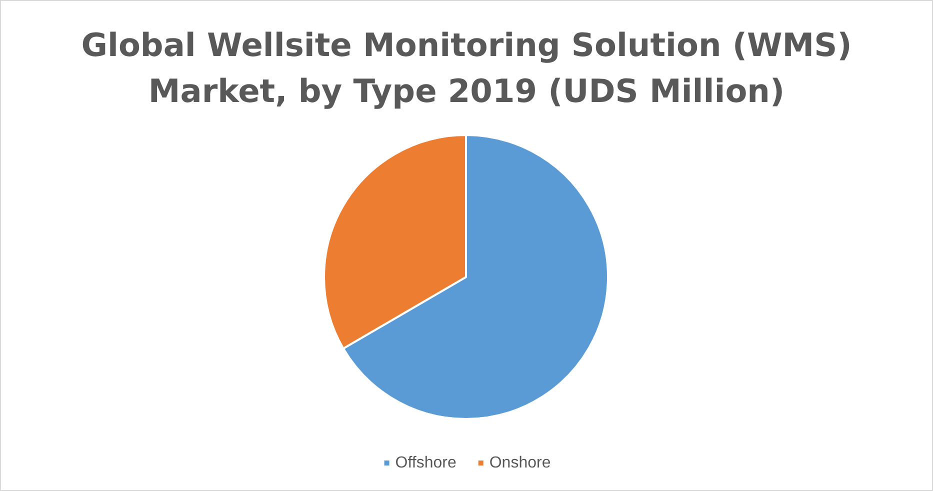 This screenshot has height=491, width=933. What do you see at coordinates (466, 68) in the screenshot?
I see `chart-title: Global Wellsite Monitoring Solution (WMS) Market, by Type 2019 (UDS Million)` at bounding box center [466, 68].